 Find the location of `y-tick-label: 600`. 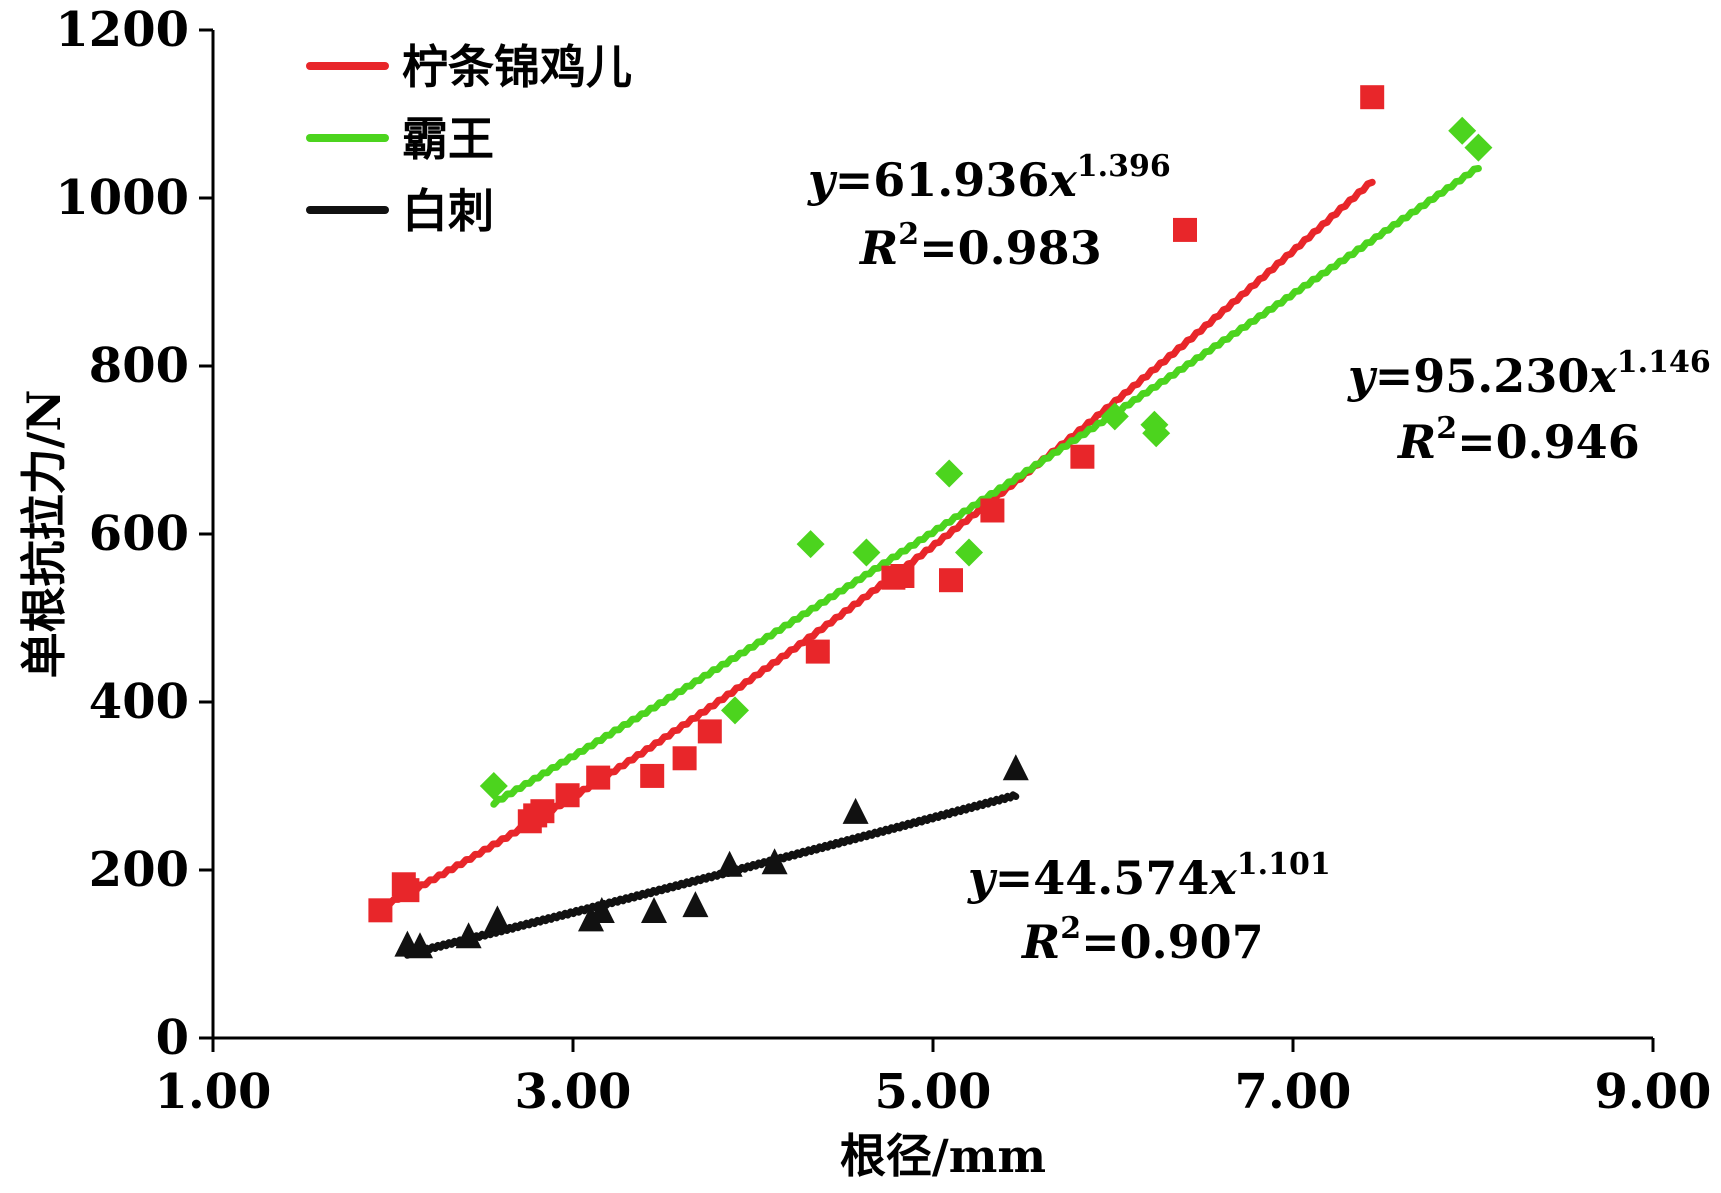

y-tick-label: 600 is located at coordinates (139, 534).